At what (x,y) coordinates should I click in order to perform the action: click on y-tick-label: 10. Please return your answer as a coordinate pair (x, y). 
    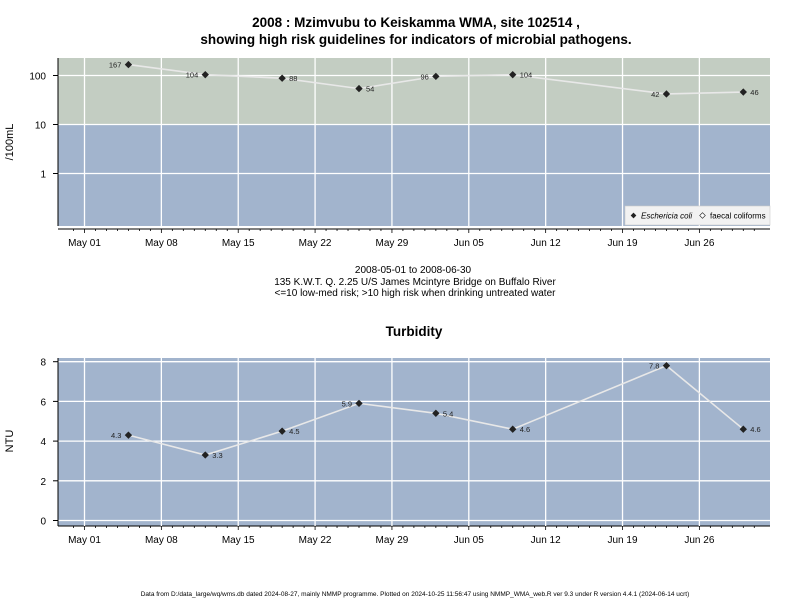
    Looking at the image, I should click on (41, 126).